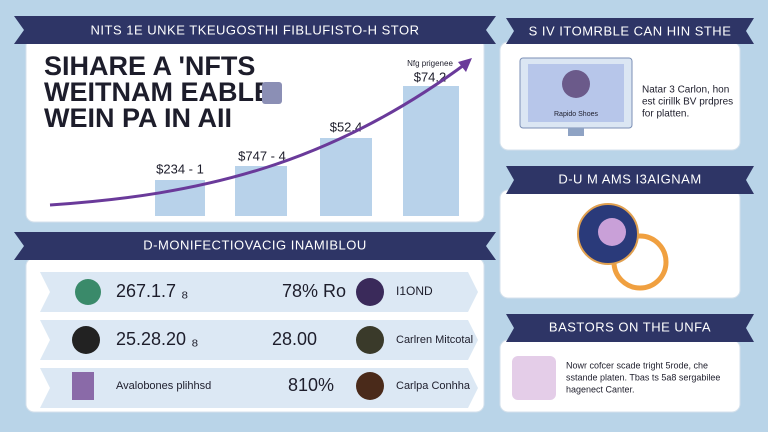 The image size is (768, 432). What do you see at coordinates (307, 151) in the screenshot?
I see `bars` at bounding box center [307, 151].